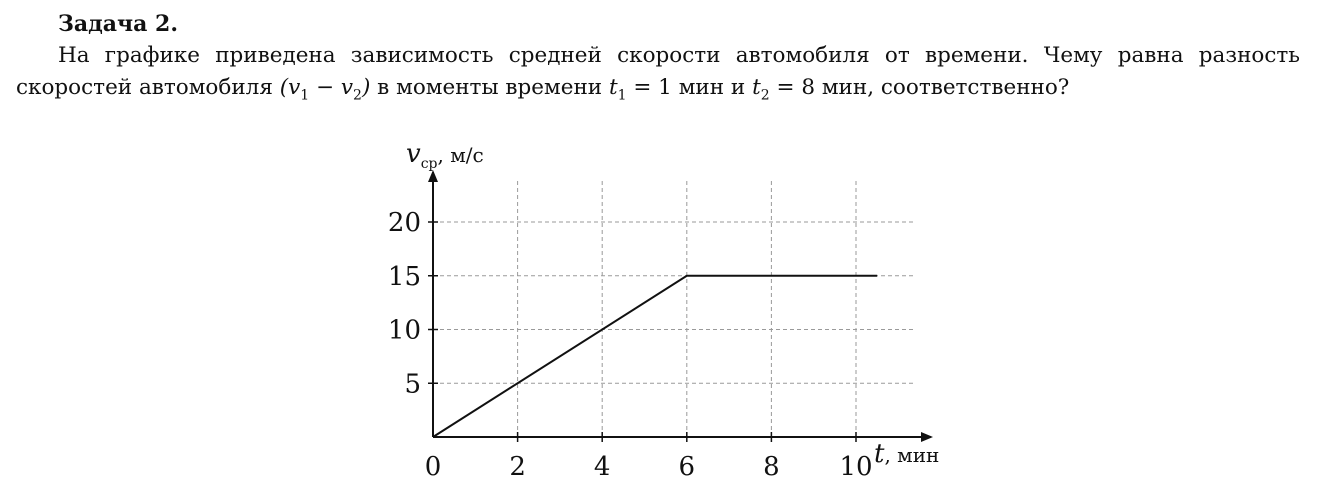  What do you see at coordinates (366, 87) in the screenshot?
I see `diff-close: )` at bounding box center [366, 87].